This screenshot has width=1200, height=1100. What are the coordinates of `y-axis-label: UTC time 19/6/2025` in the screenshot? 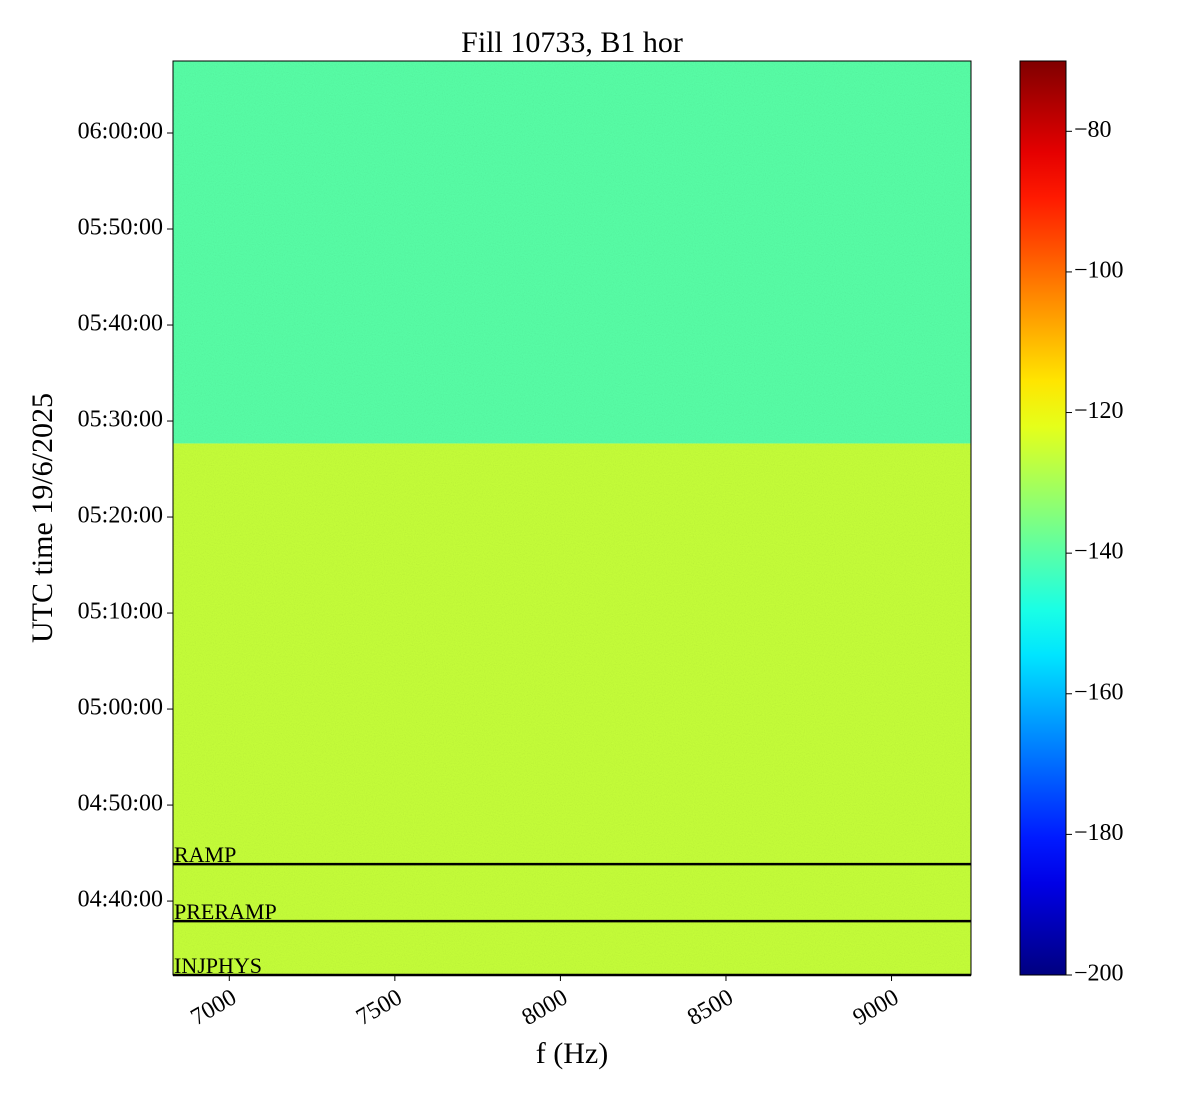 It's located at (42, 518).